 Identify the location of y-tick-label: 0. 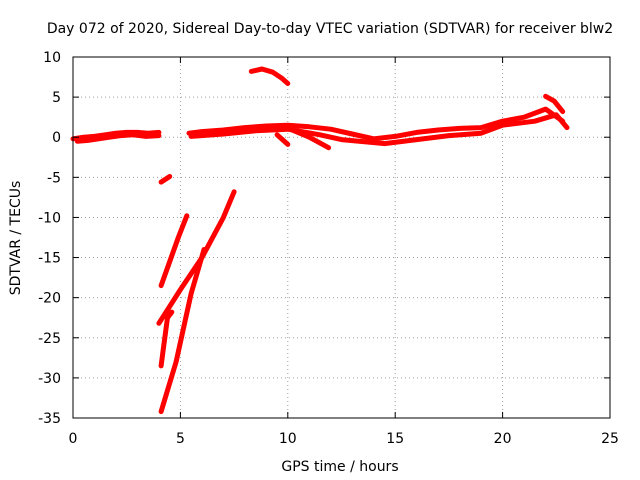
(56, 138).